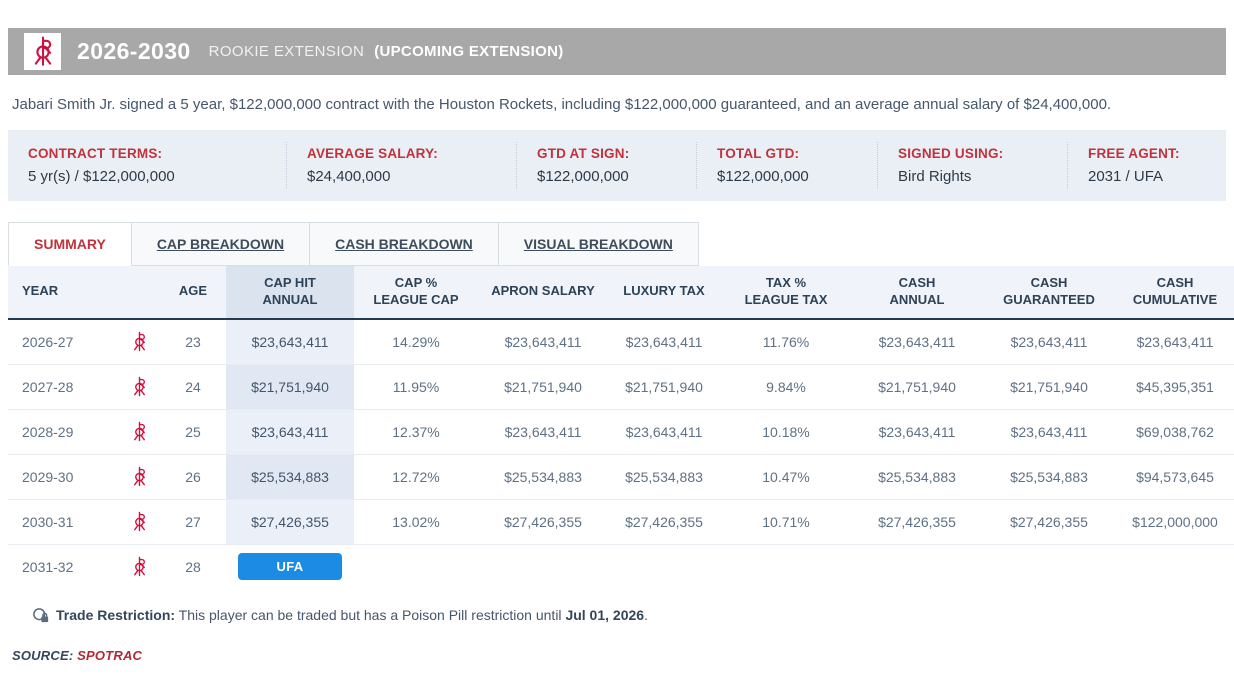  What do you see at coordinates (543, 293) in the screenshot?
I see `column-header: APRON SALARY` at bounding box center [543, 293].